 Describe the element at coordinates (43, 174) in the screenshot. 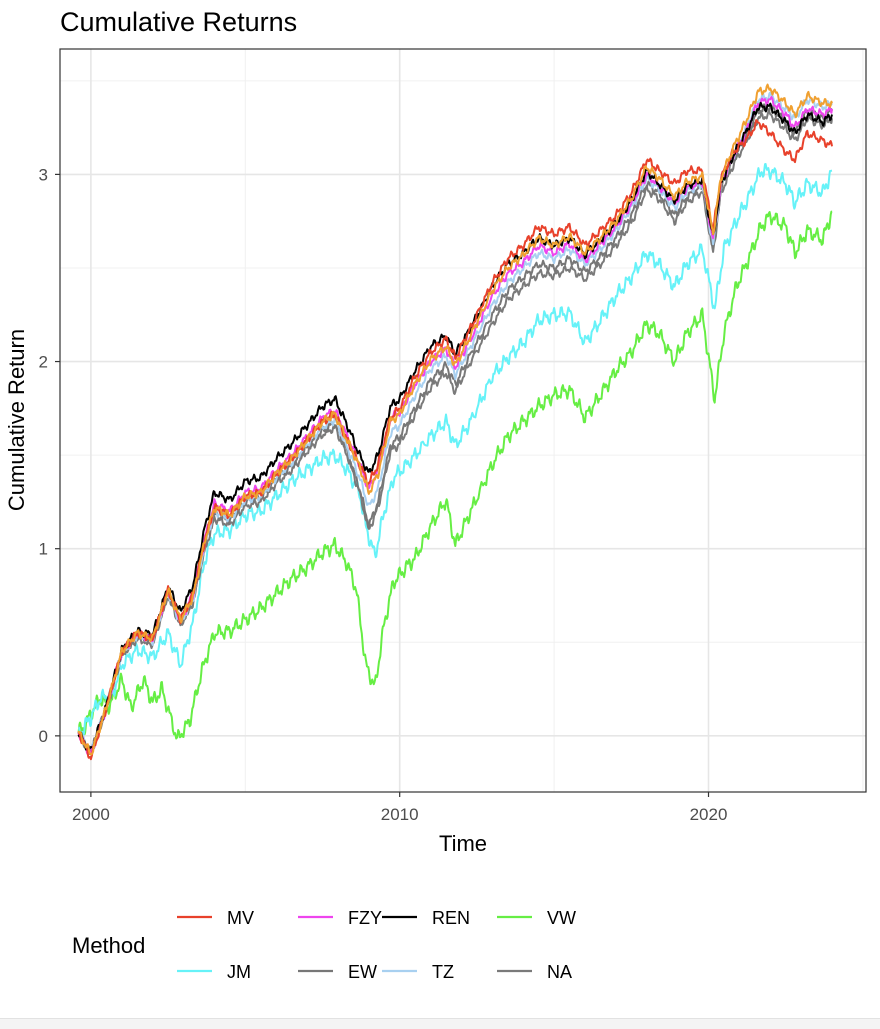

I see `y-tick-label: 3` at that location.